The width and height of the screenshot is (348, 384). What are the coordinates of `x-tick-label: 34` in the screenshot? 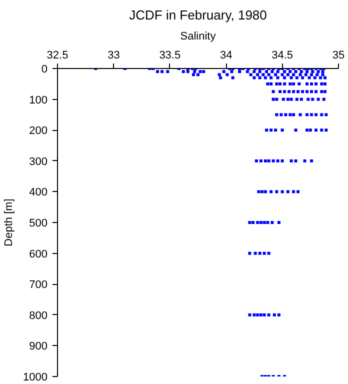 It's located at (226, 56).